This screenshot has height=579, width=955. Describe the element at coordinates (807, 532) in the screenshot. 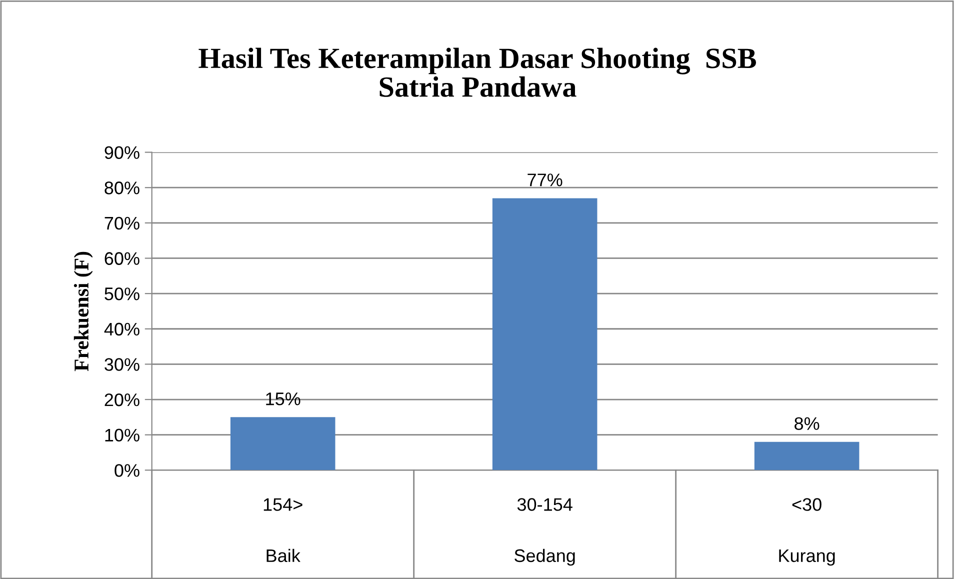

I see `category-label: <30 Kurang` at that location.